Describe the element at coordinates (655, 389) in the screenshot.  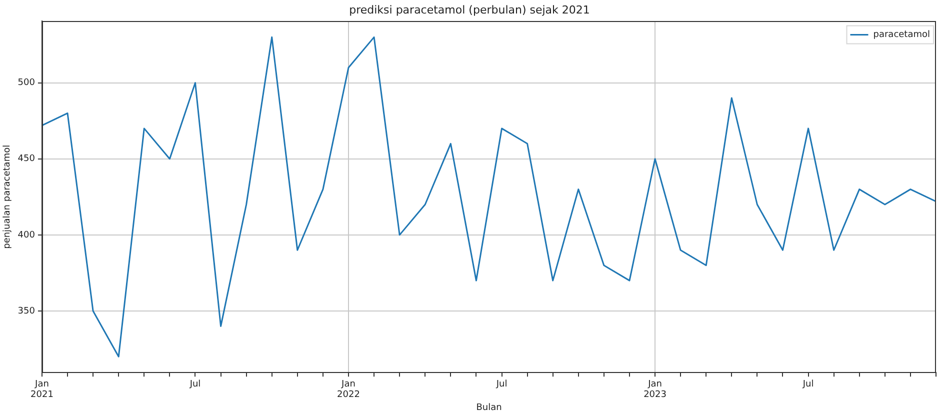
I see `x-tick-label: Jan 2023` at that location.